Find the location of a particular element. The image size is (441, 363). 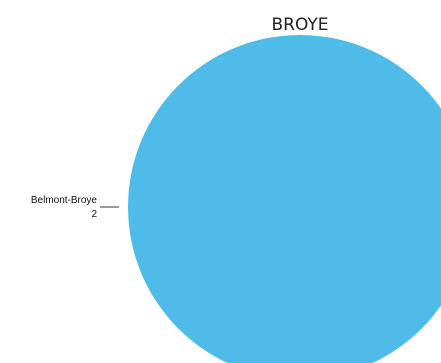

slice-value-label: 2 is located at coordinates (94, 214).